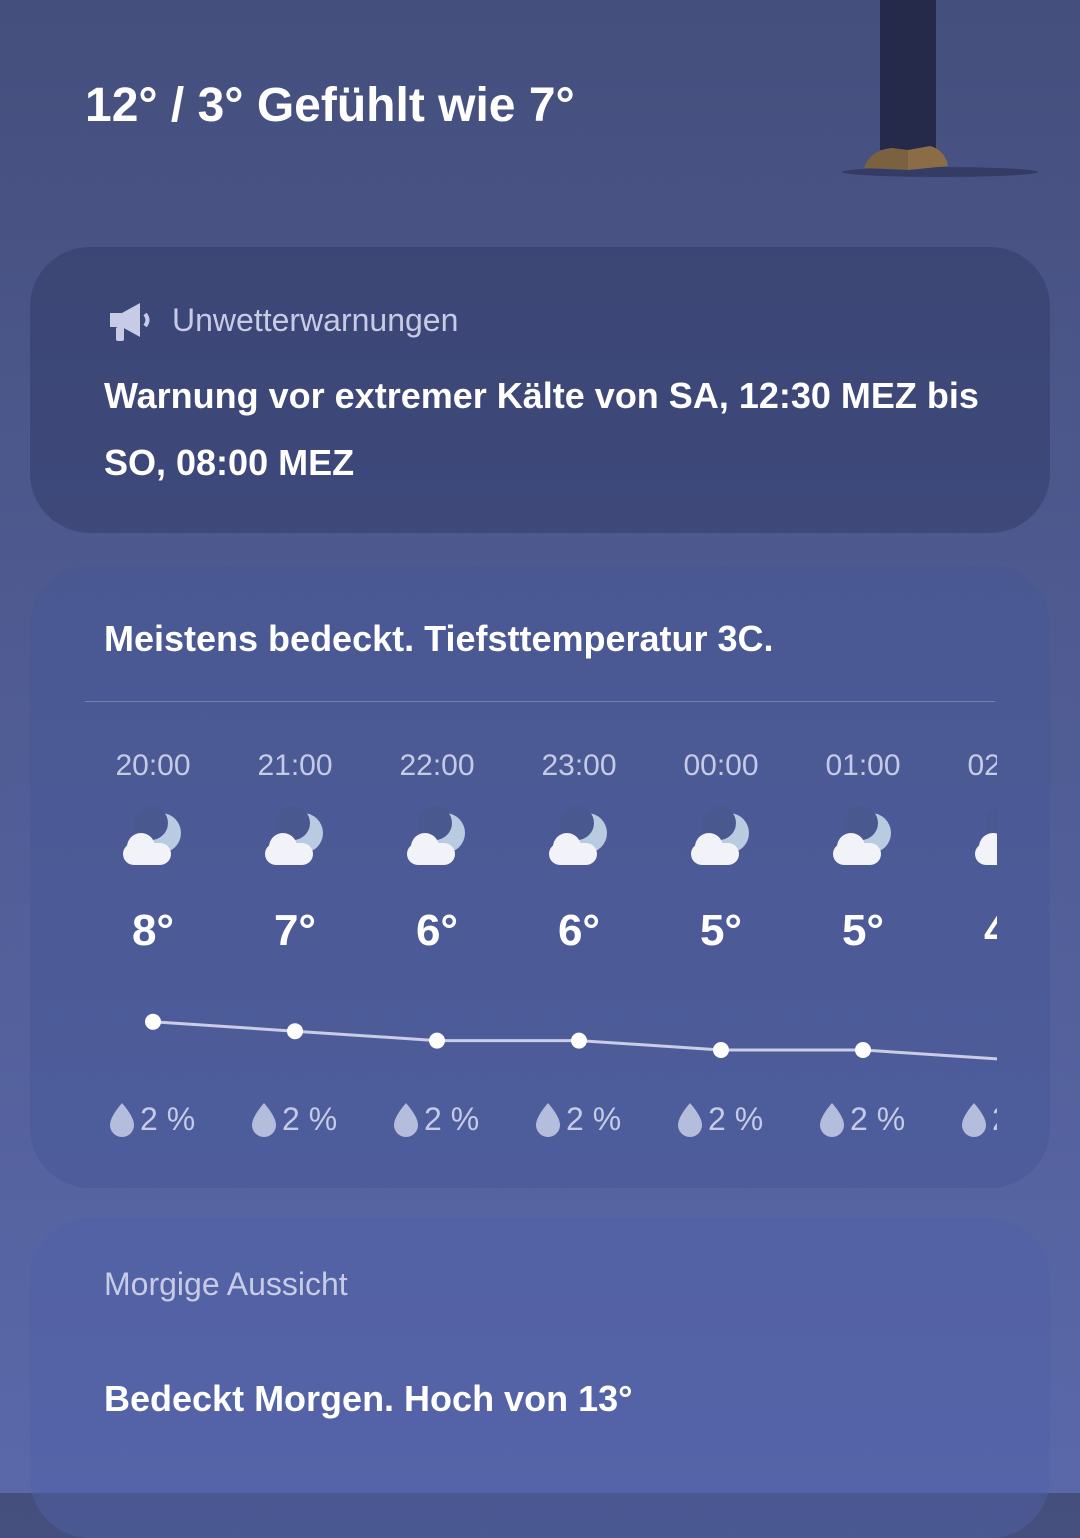 The height and width of the screenshot is (1538, 1080). Describe the element at coordinates (295, 930) in the screenshot. I see `hour-temp: 7°` at that location.